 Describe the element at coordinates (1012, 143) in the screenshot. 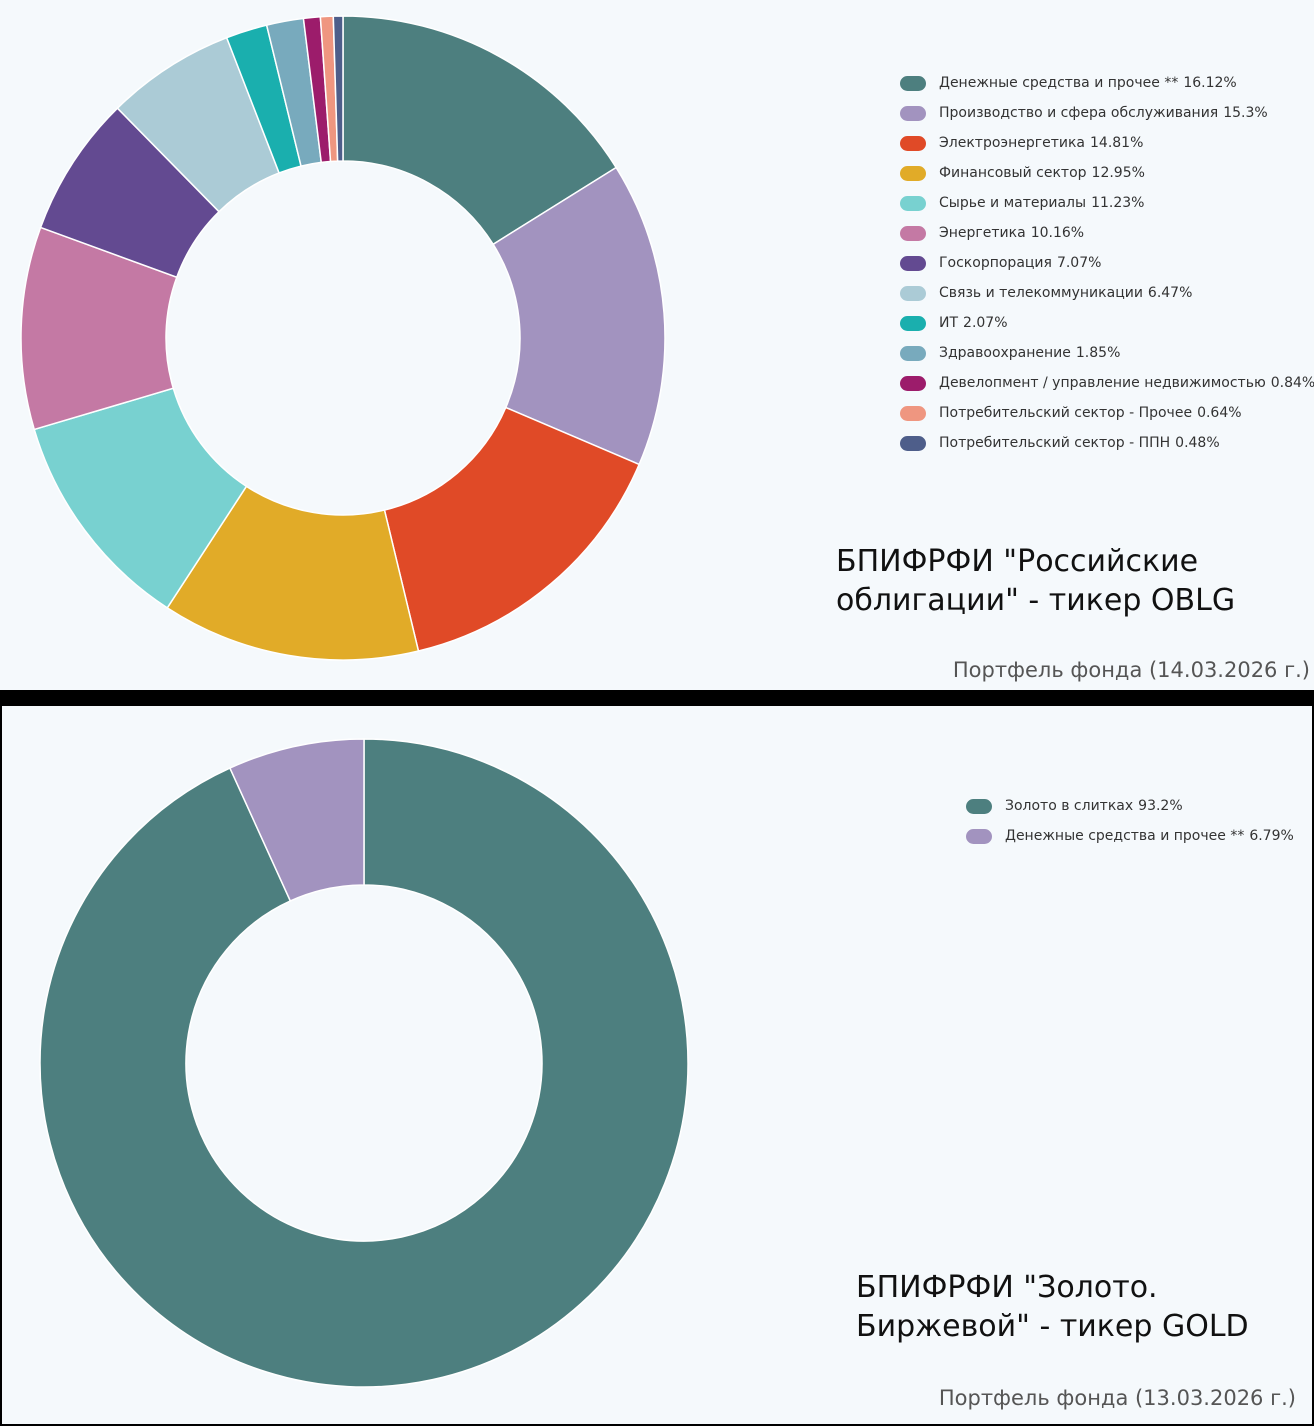

I see `legend-label: Электроэнергетика` at that location.